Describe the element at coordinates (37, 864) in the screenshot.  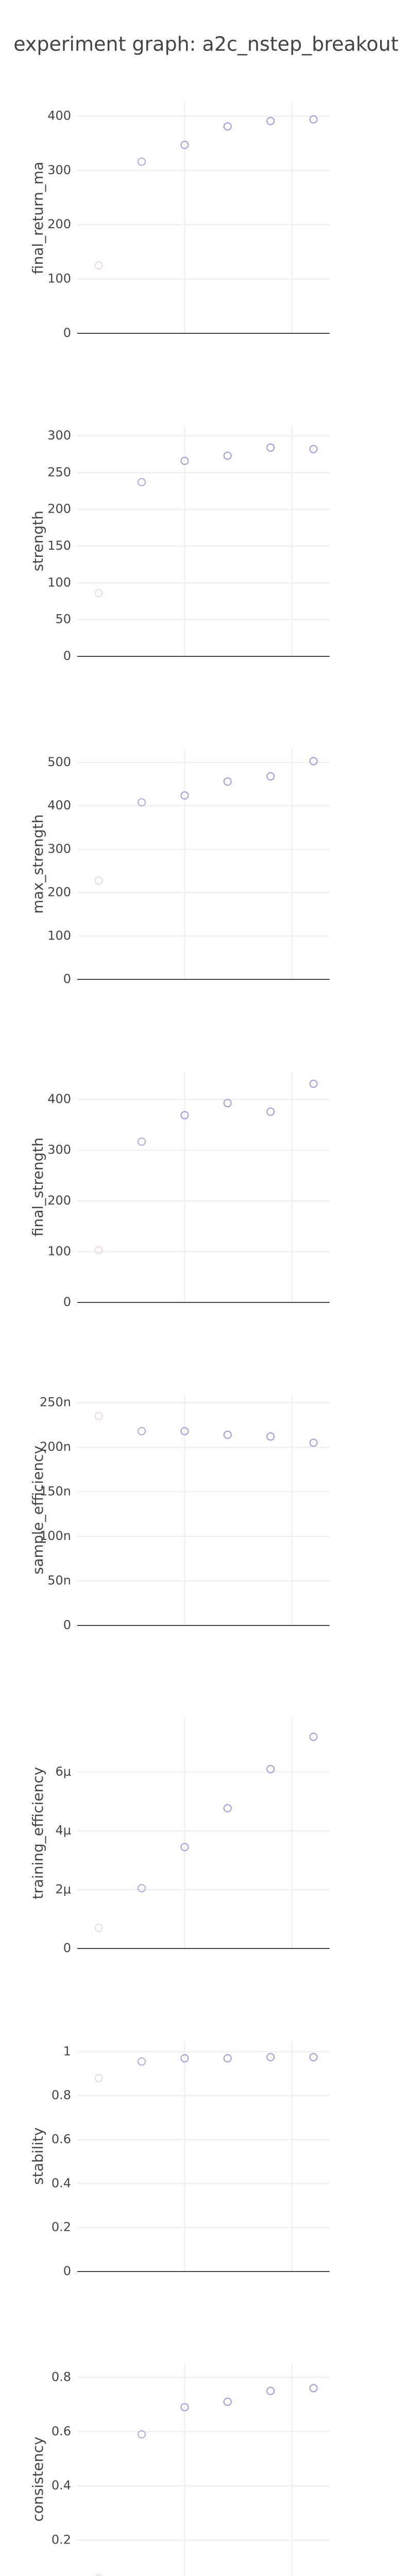
I see `y-axis-label: max_strength` at that location.